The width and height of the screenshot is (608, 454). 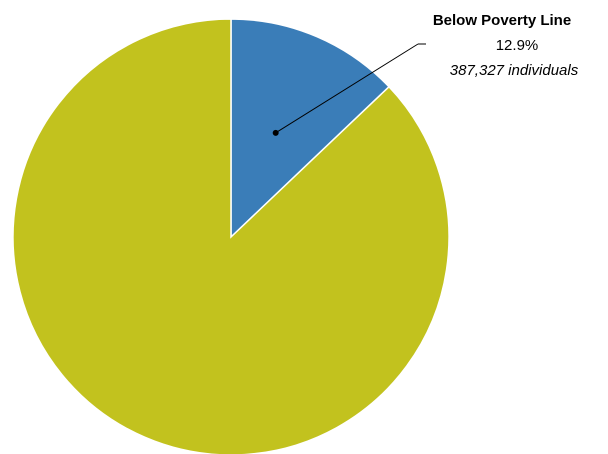 I want to click on slice-percent-label: 12.9%, so click(x=517, y=45).